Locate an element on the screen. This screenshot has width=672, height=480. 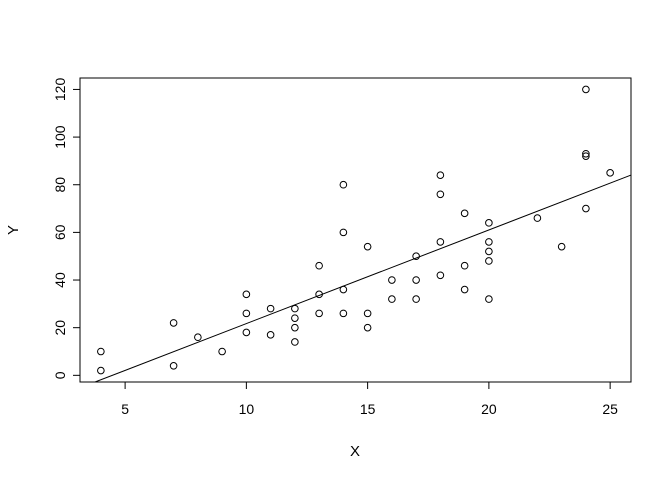
x-tick-label: 15 is located at coordinates (368, 409).